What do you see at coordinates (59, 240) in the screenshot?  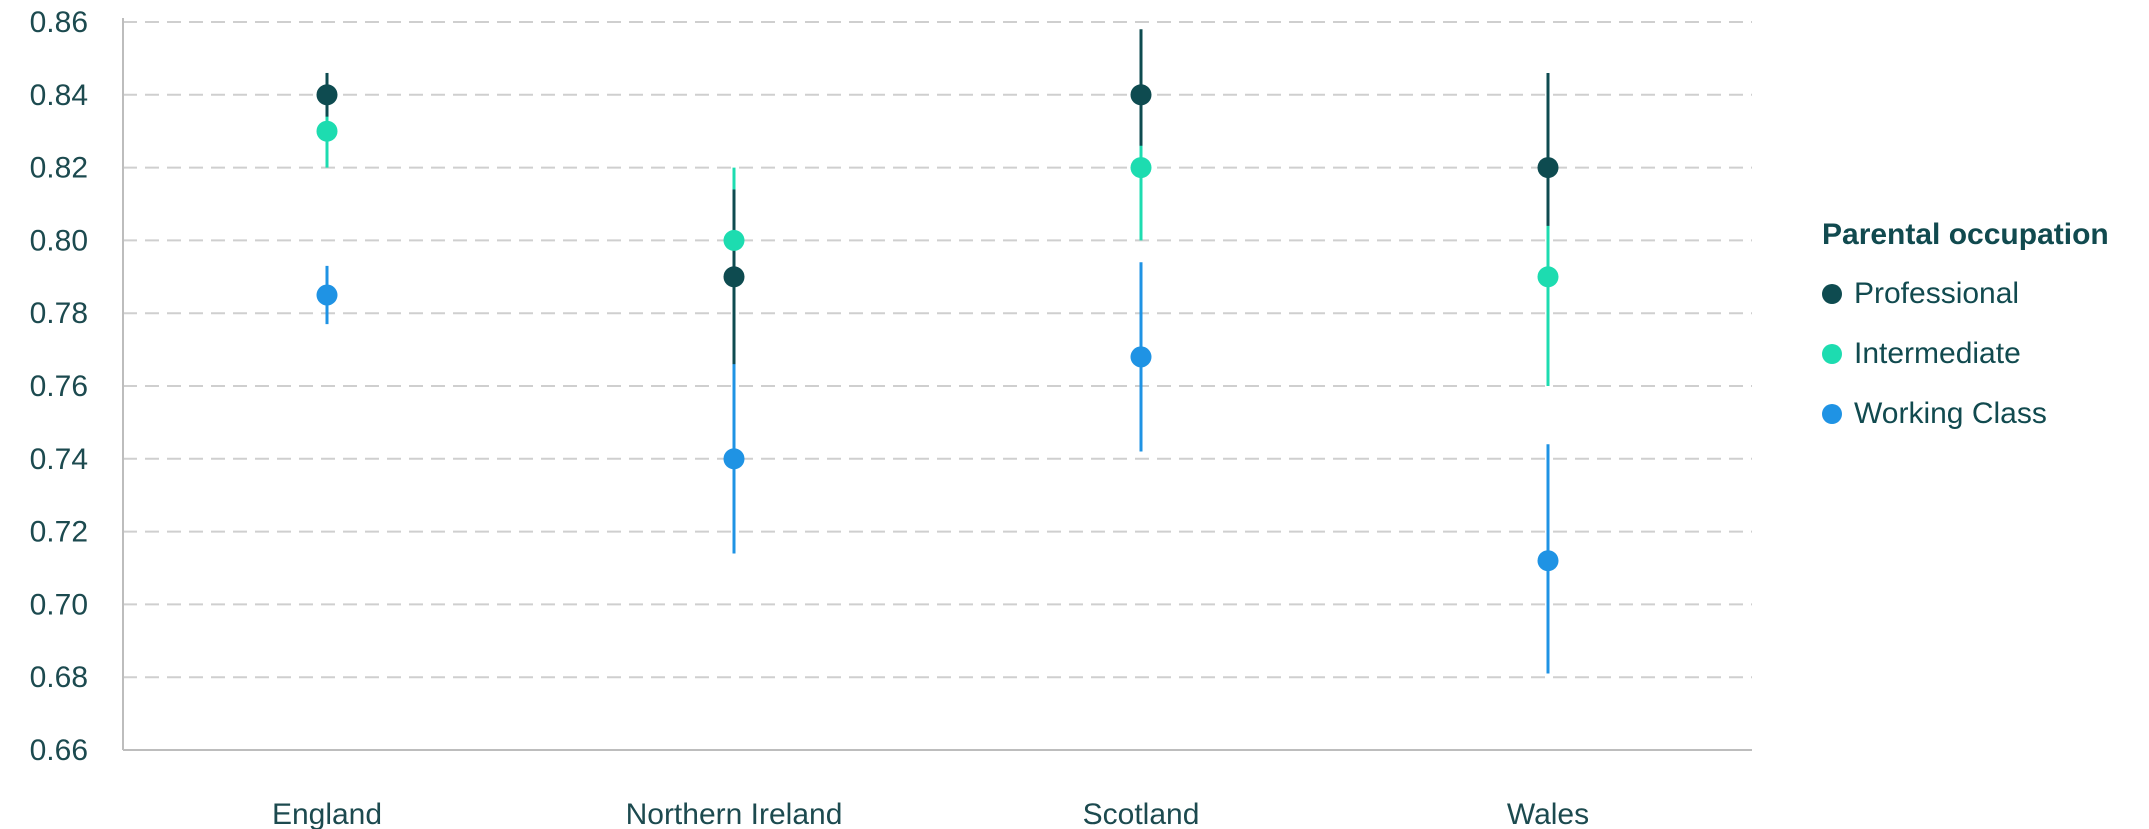 I see `y-tick-label: 0.80` at bounding box center [59, 240].